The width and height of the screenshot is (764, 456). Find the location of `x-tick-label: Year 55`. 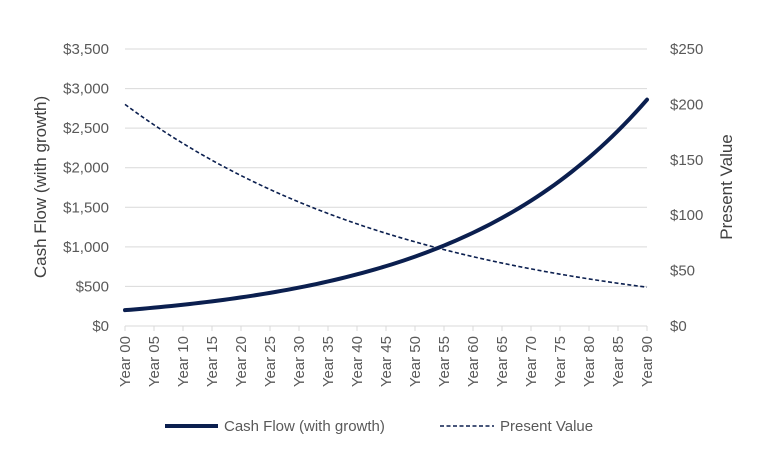

x-tick-label: Year 55 is located at coordinates (444, 361).